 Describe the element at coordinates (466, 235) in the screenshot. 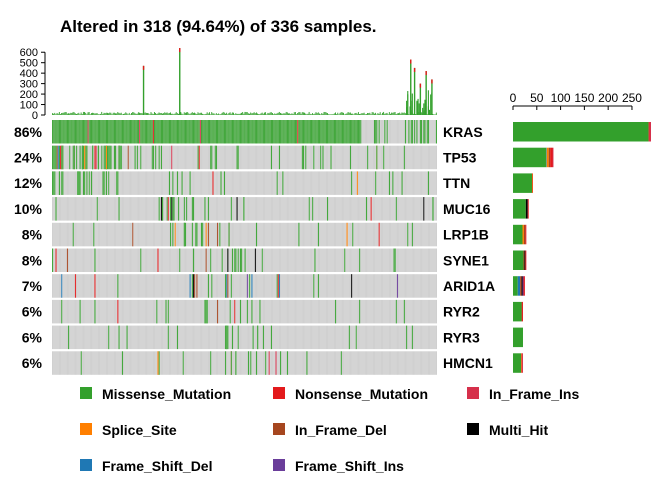

I see `gene-name-label: LRP1B` at that location.